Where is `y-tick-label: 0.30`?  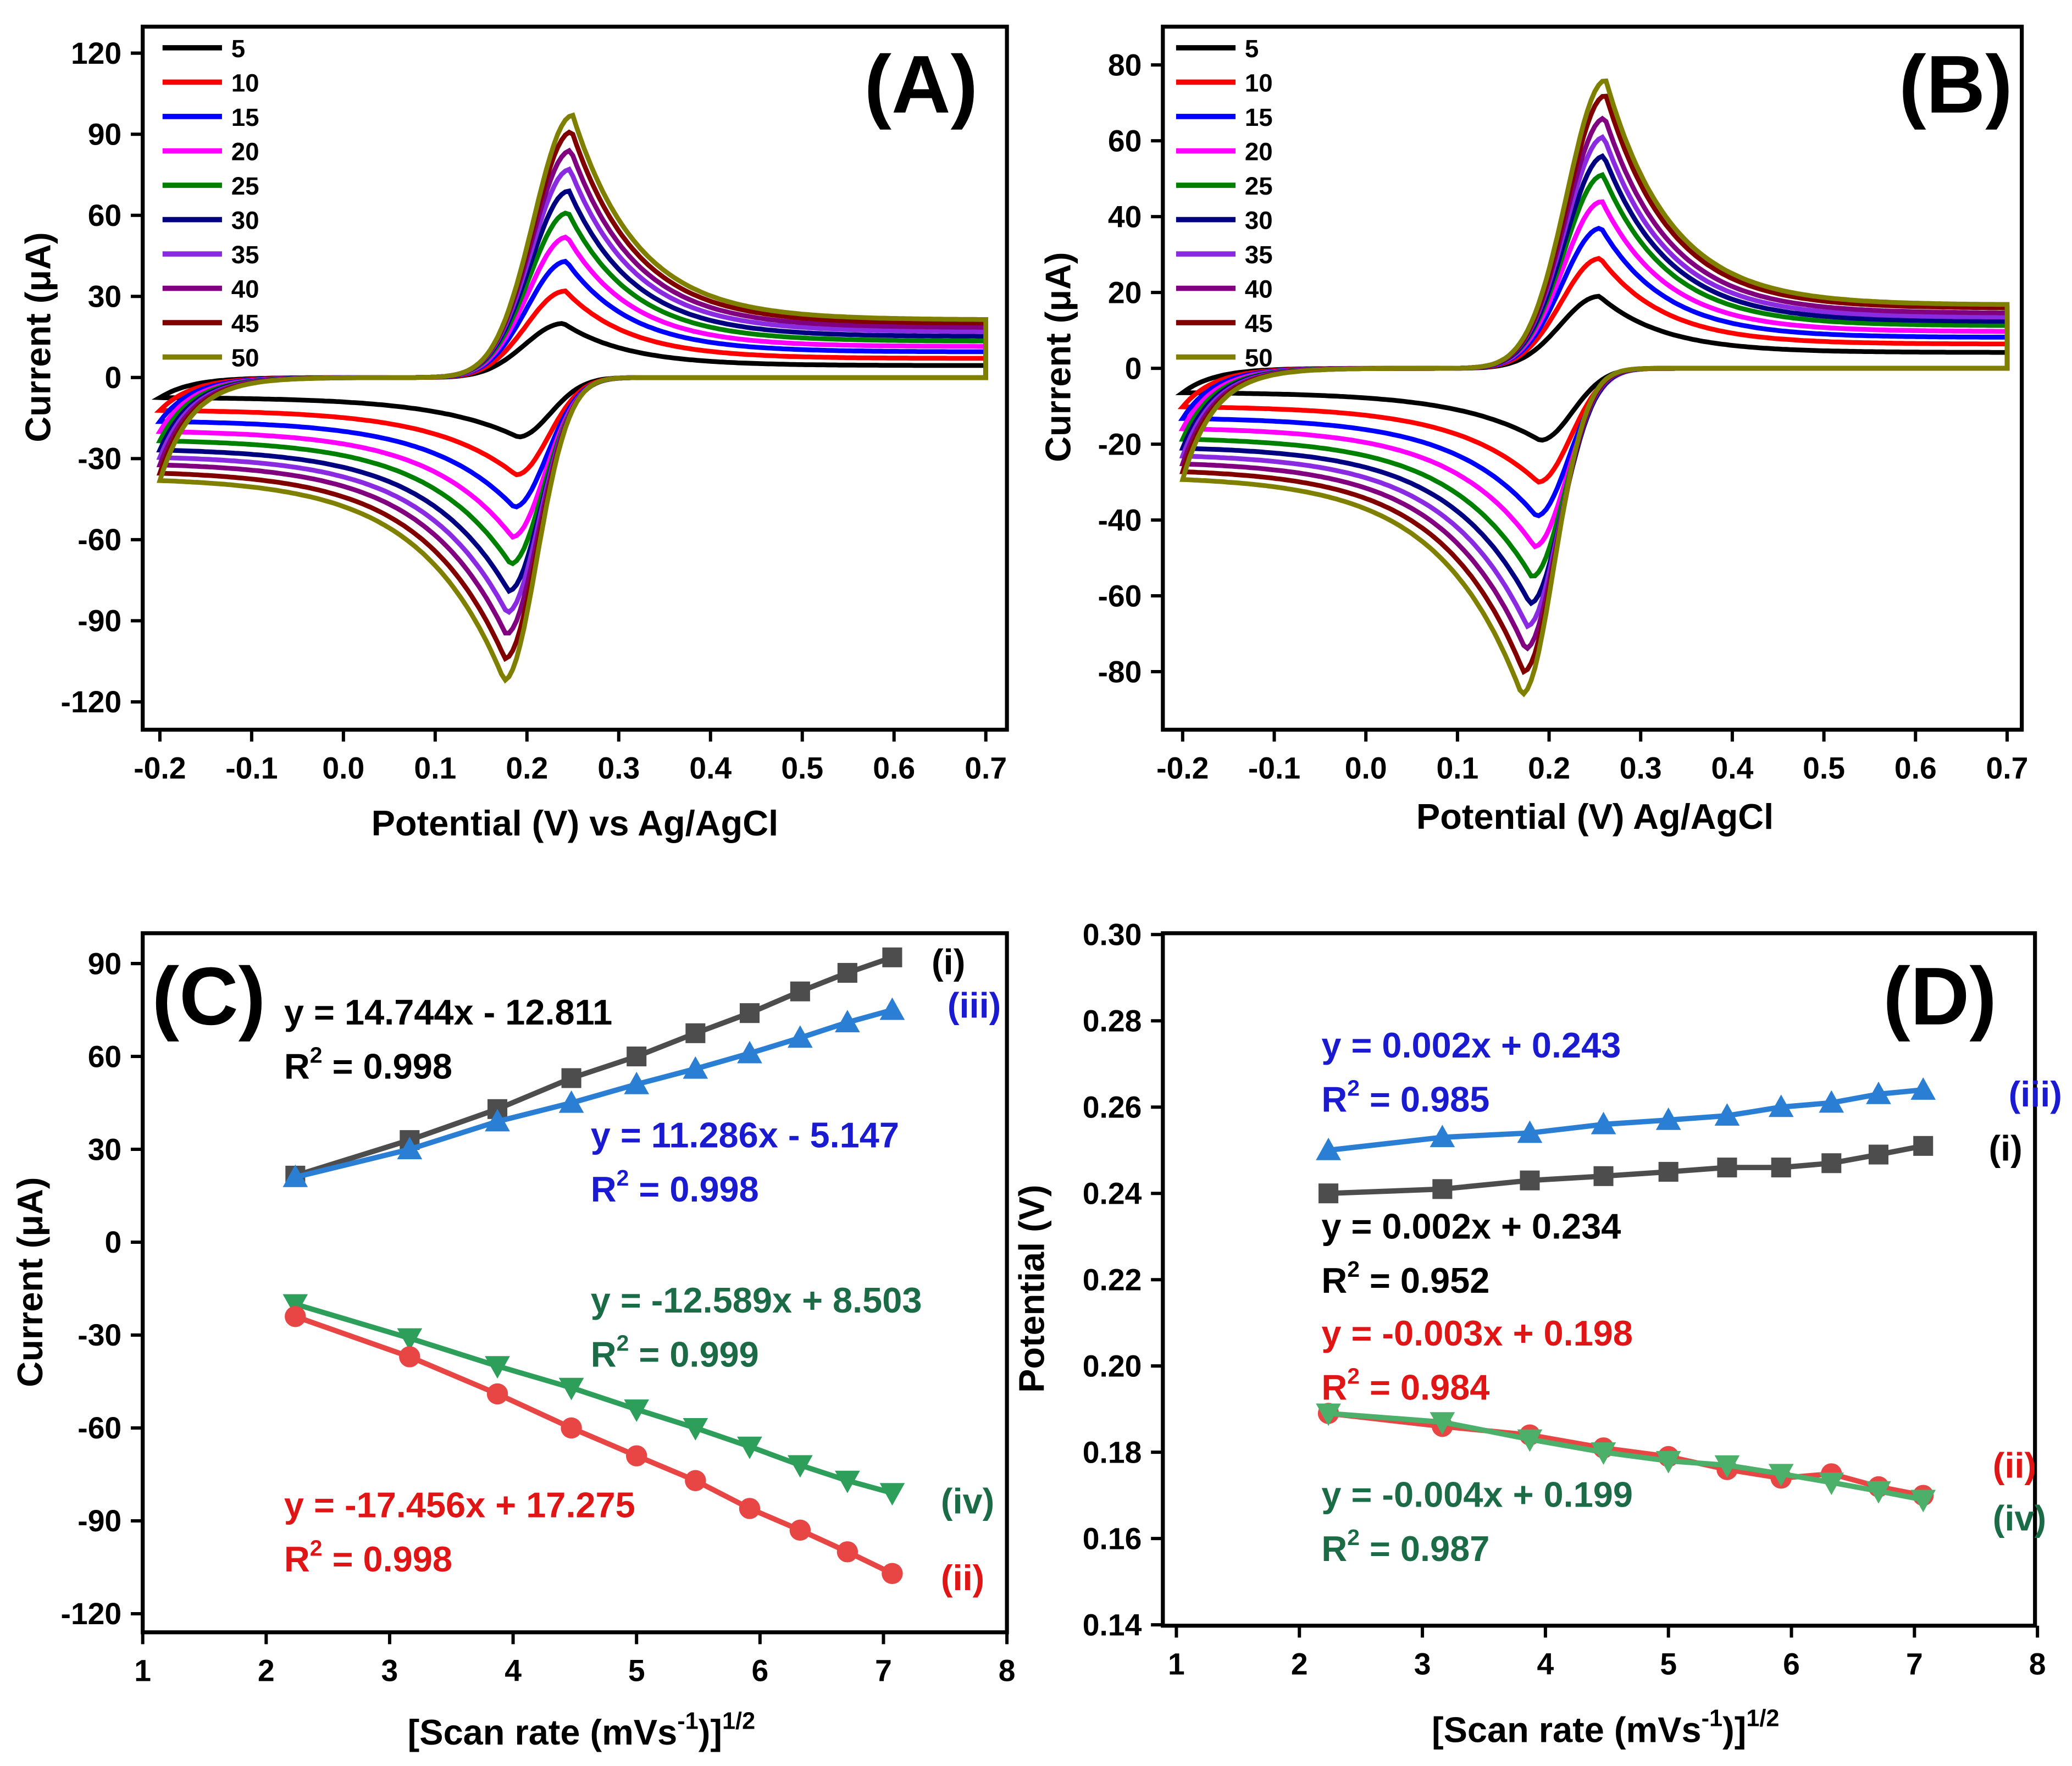 y-tick-label: 0.30 is located at coordinates (1112, 934).